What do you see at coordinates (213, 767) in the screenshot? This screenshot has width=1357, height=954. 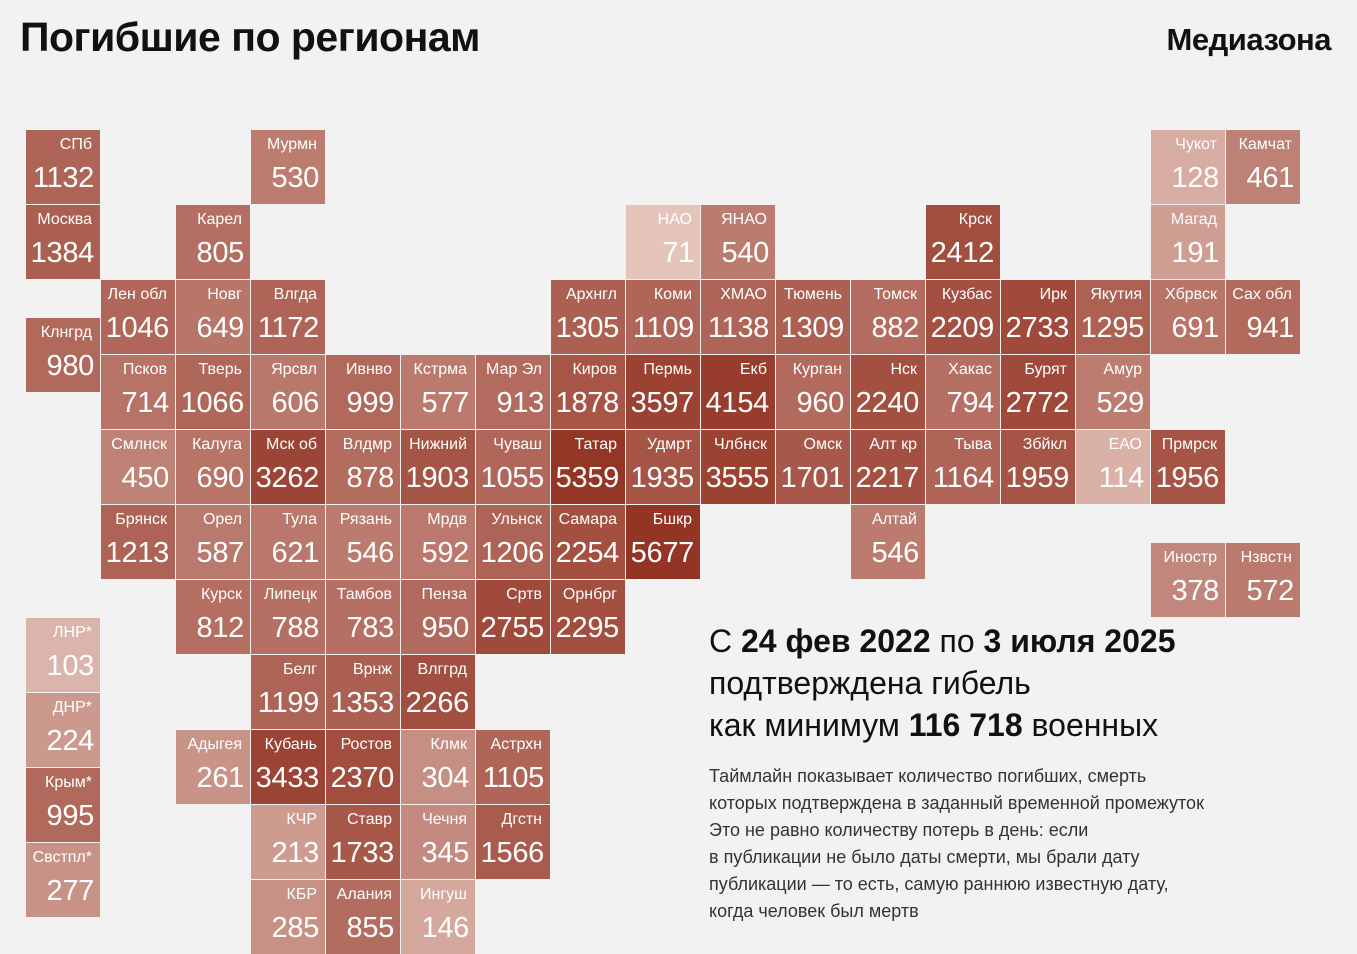 I see `region-tile-adygeya: Адыгея 261` at bounding box center [213, 767].